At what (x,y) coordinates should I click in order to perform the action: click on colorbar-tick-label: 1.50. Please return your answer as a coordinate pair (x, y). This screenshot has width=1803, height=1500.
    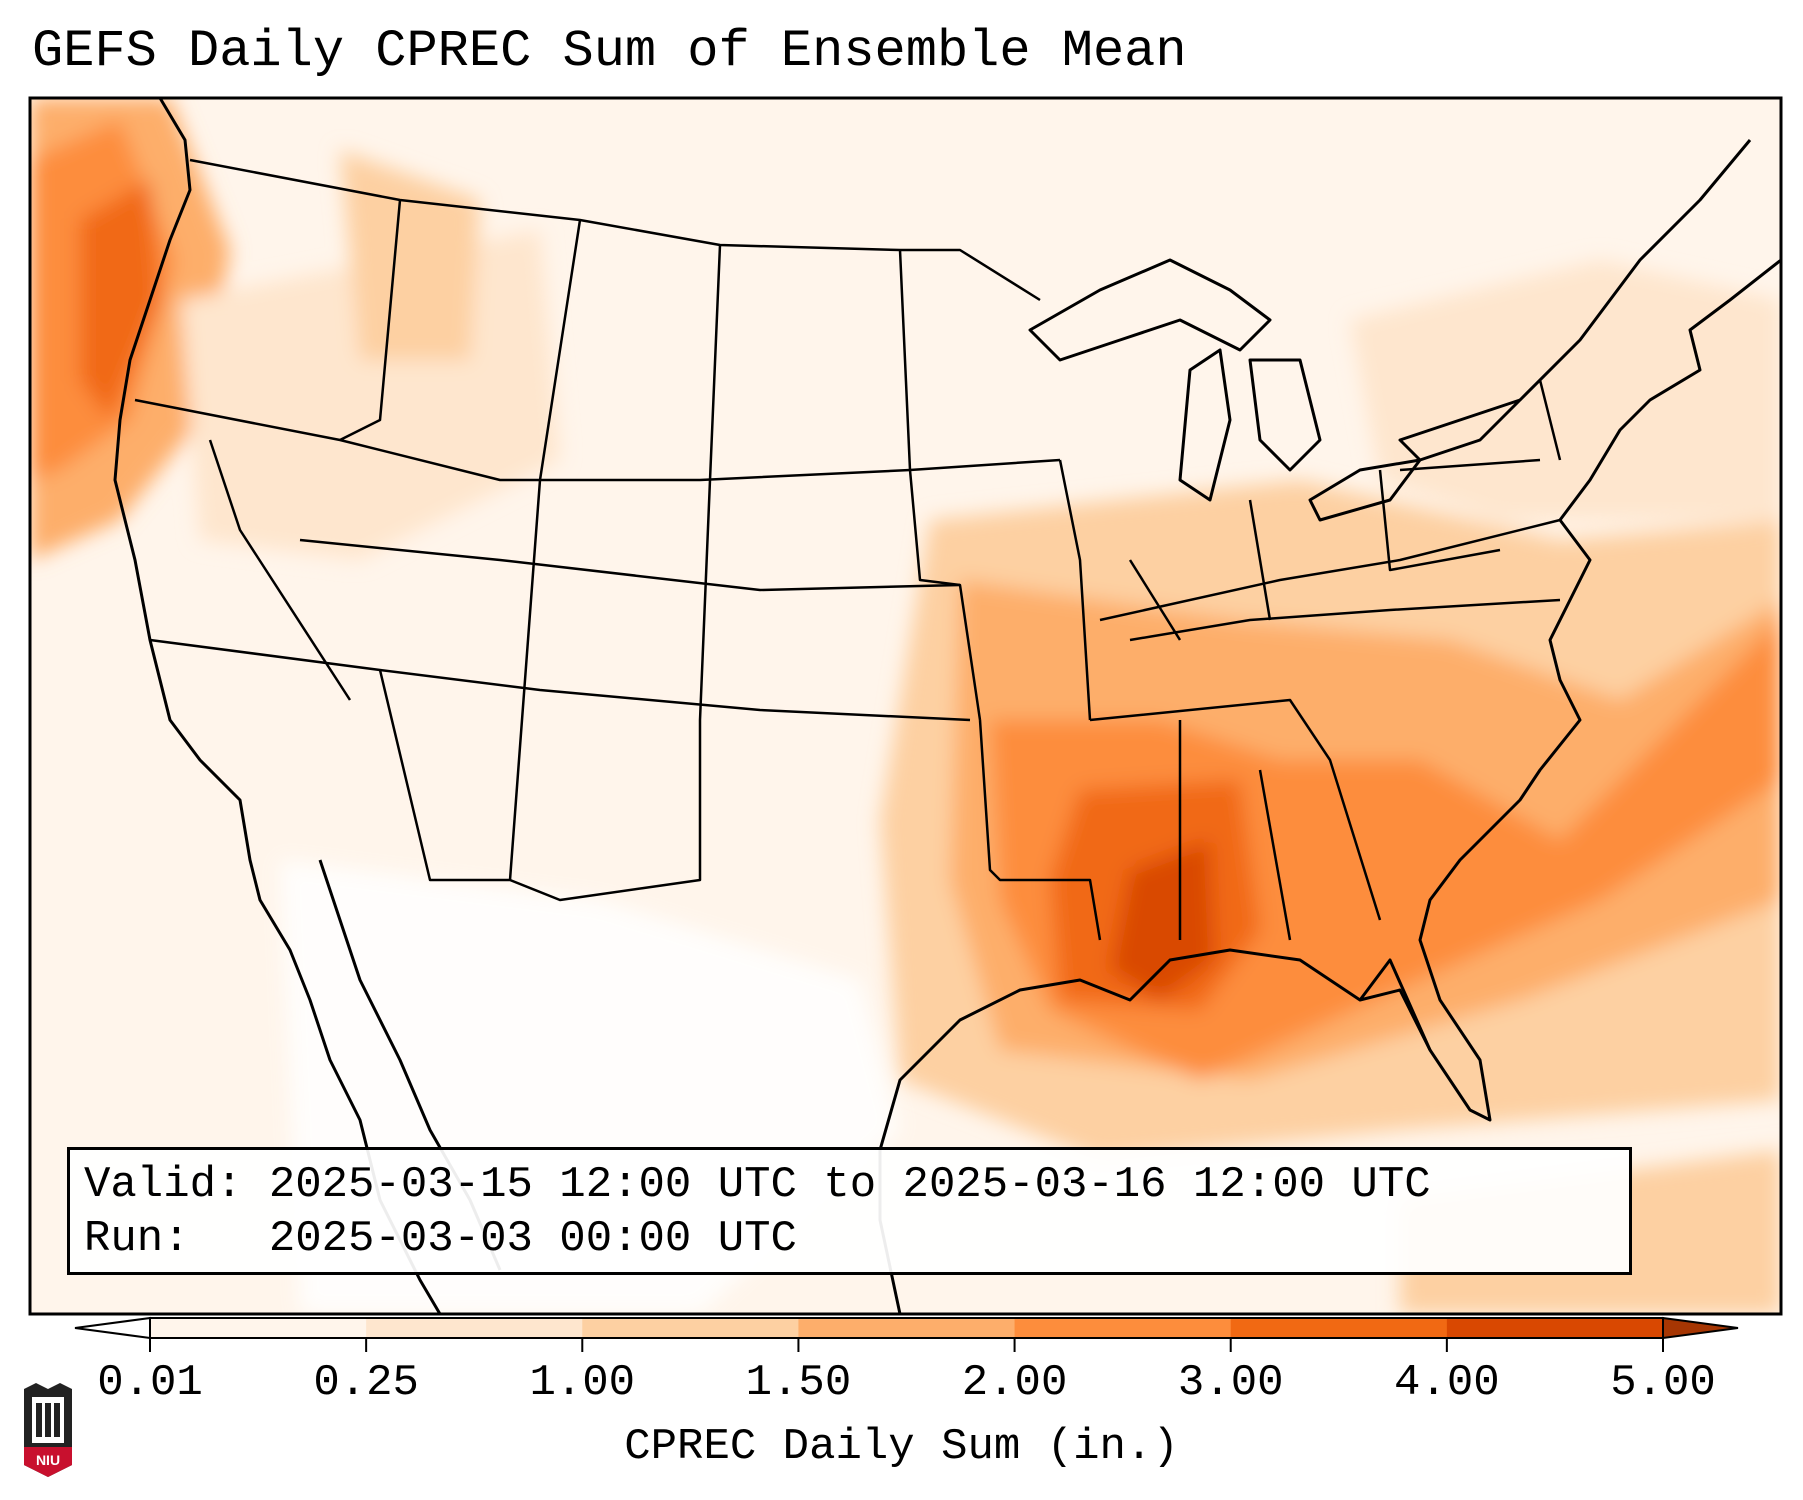
    Looking at the image, I should click on (798, 1383).